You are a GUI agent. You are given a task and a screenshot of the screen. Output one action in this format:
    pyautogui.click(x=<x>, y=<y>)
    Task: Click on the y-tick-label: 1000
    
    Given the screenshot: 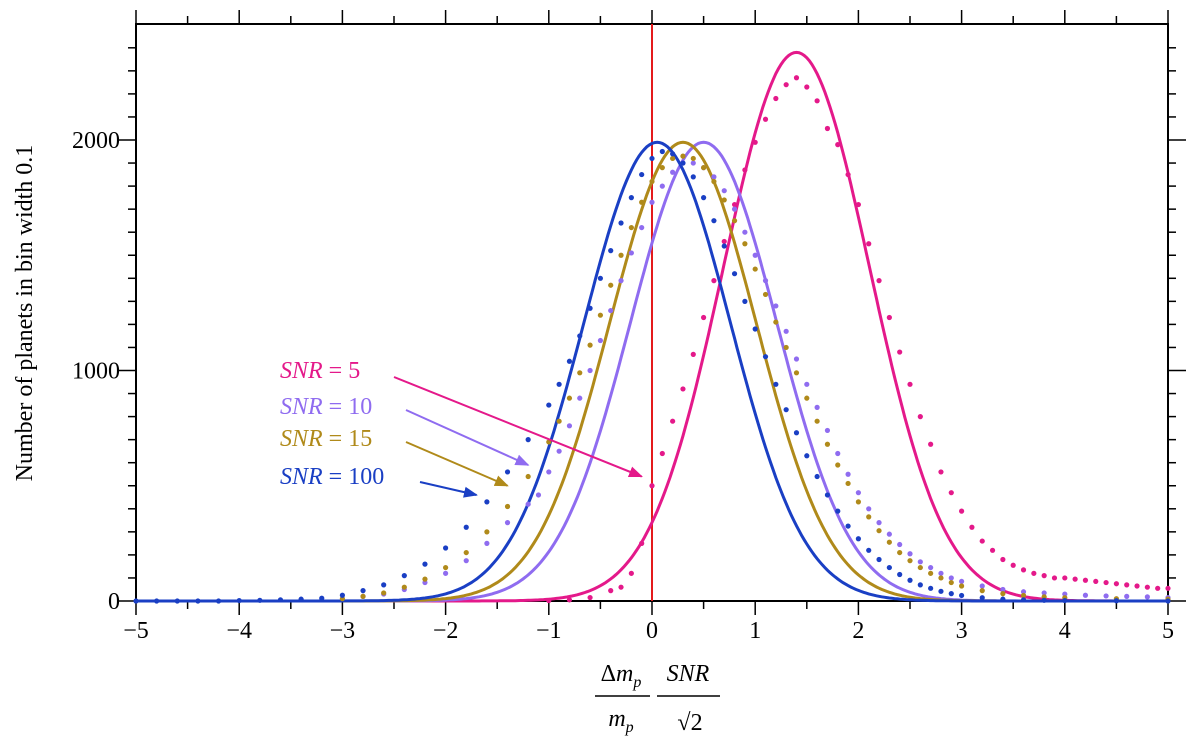 What is the action you would take?
    pyautogui.click(x=96, y=372)
    